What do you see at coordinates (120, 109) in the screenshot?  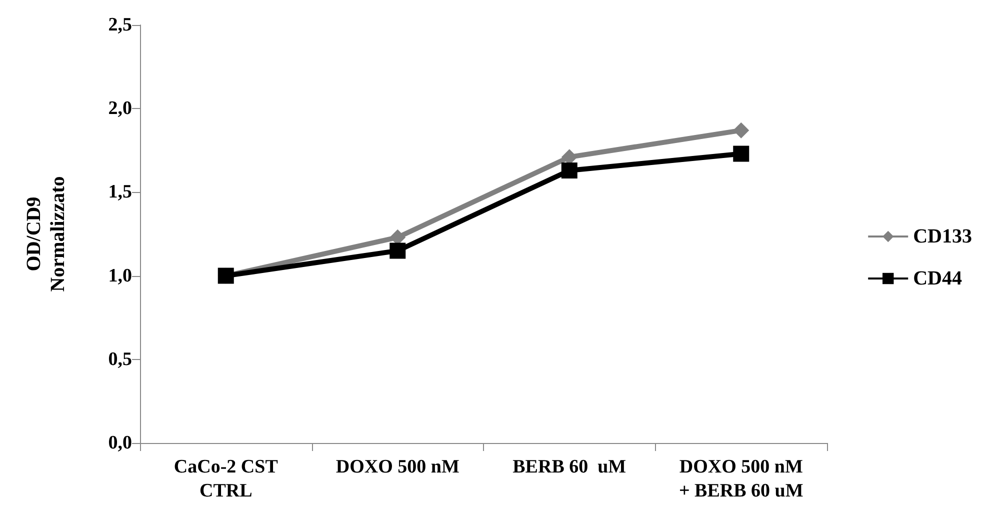 I see `y-tick-label: 2,0` at bounding box center [120, 109].